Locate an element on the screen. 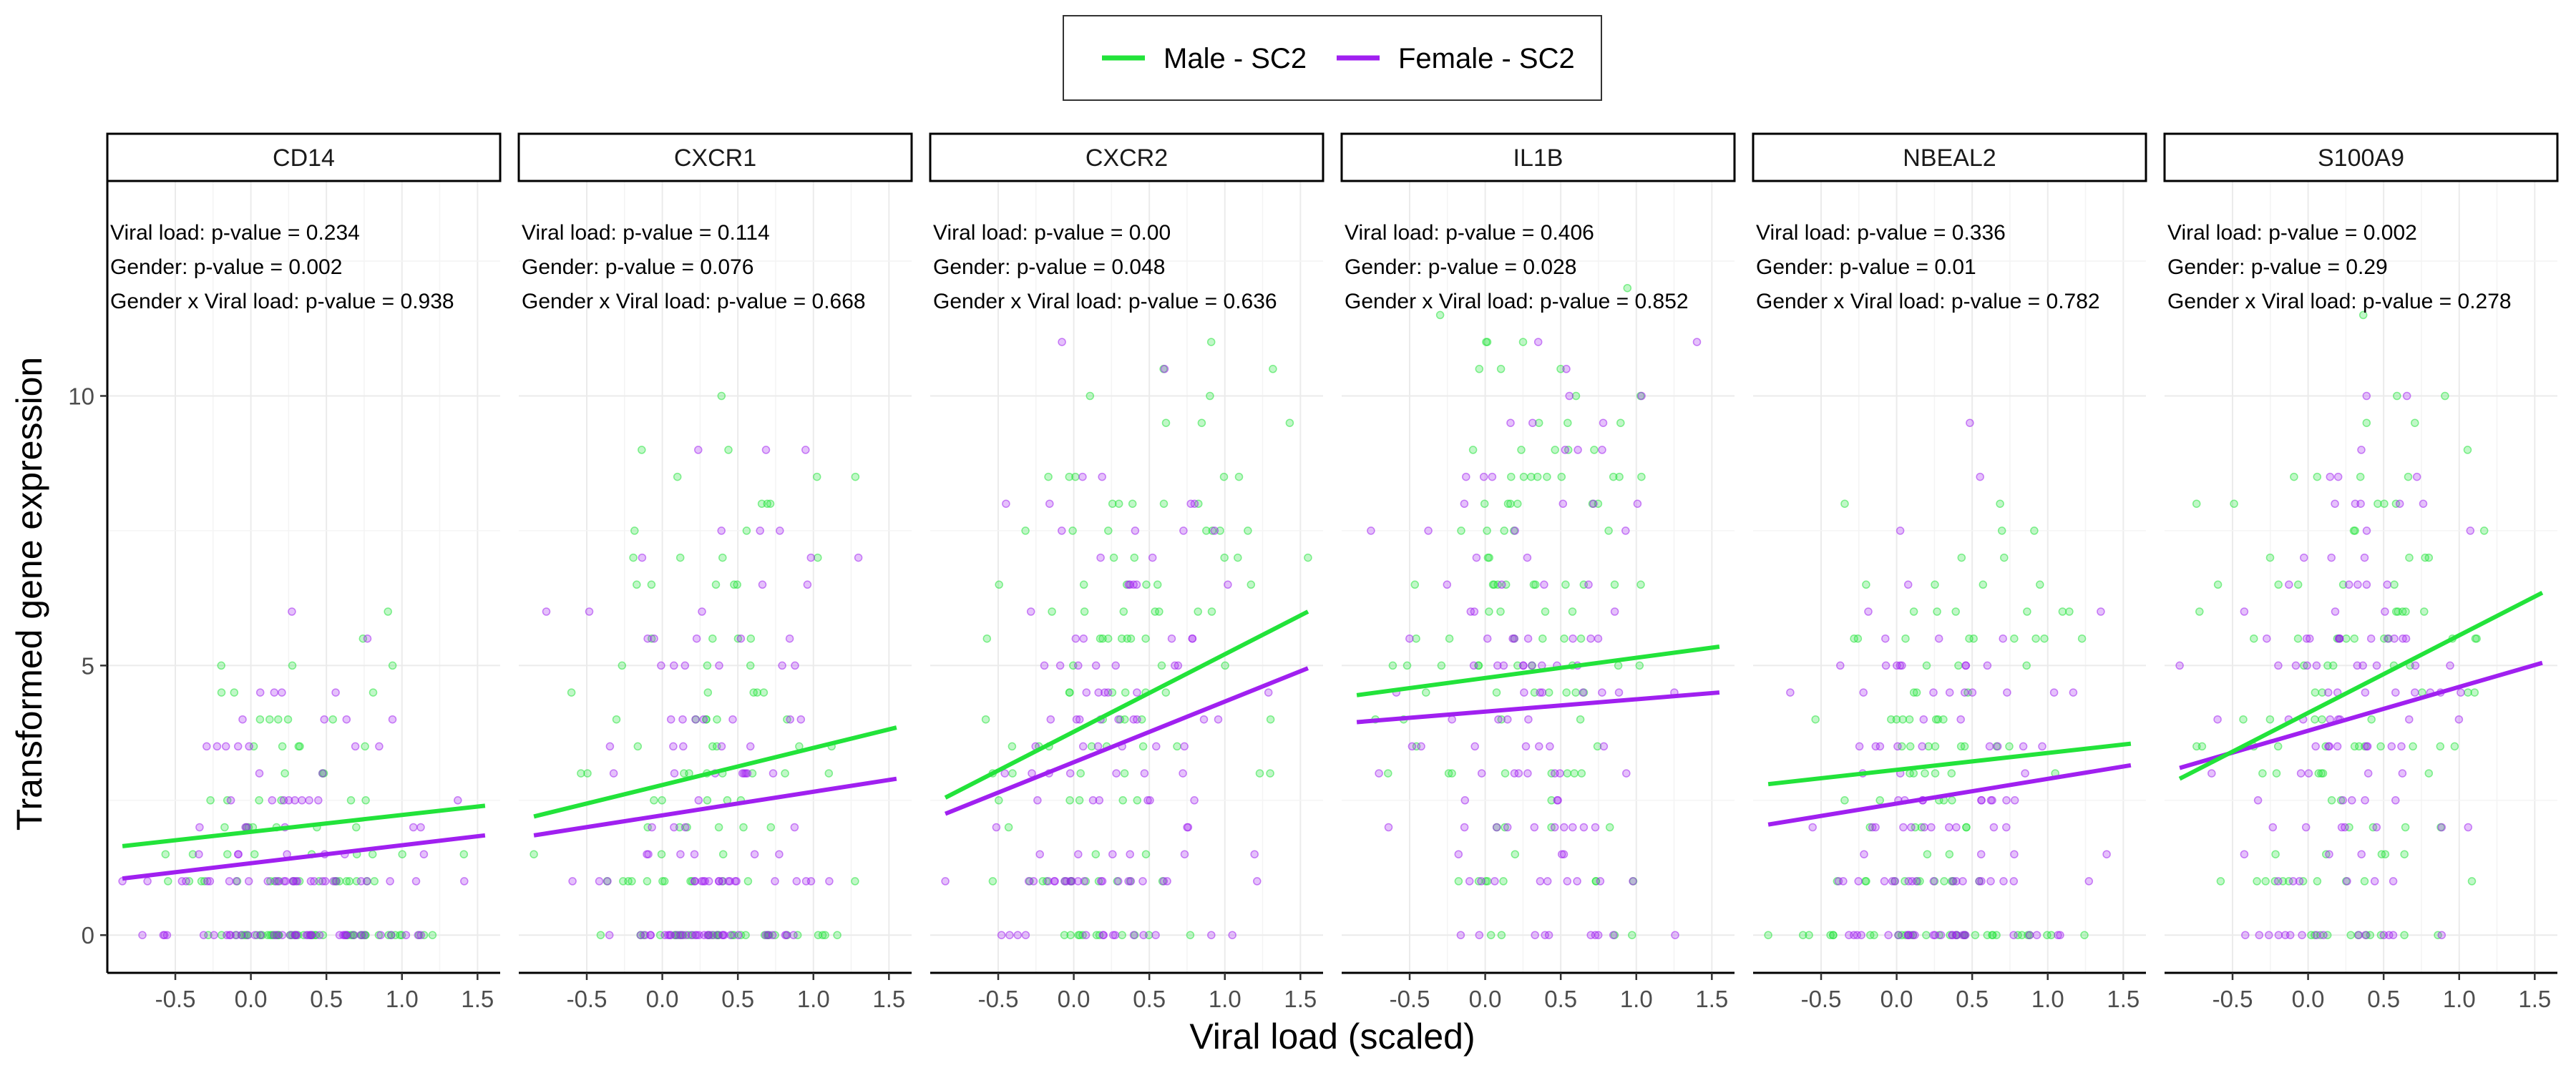 The width and height of the screenshot is (2576, 1073). stat-annotation: Viral load: p-value = 0.336 is located at coordinates (1881, 233).